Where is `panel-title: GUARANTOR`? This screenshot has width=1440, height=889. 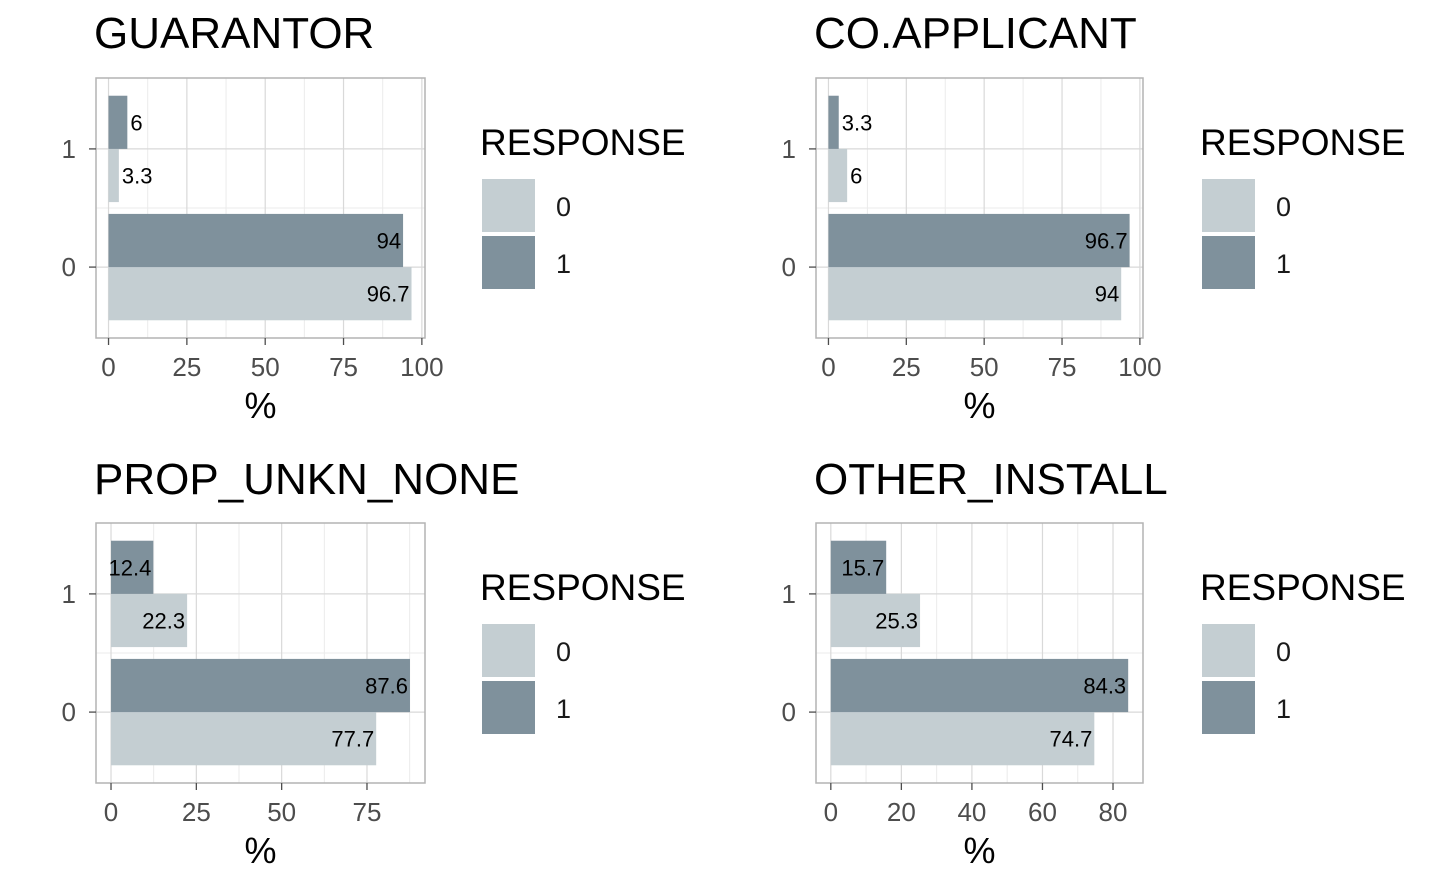
panel-title: GUARANTOR is located at coordinates (234, 33).